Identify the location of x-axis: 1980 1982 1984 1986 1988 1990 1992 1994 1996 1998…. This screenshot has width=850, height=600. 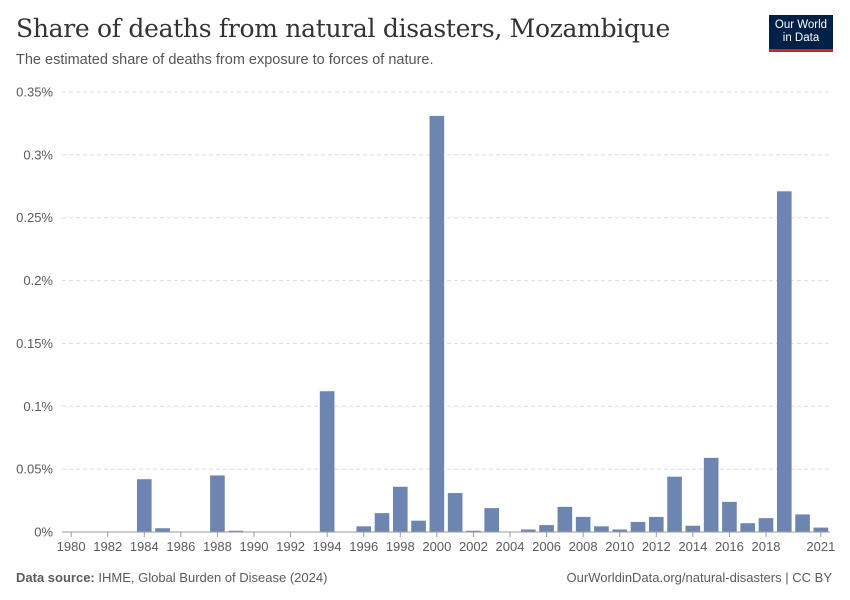
(446, 542).